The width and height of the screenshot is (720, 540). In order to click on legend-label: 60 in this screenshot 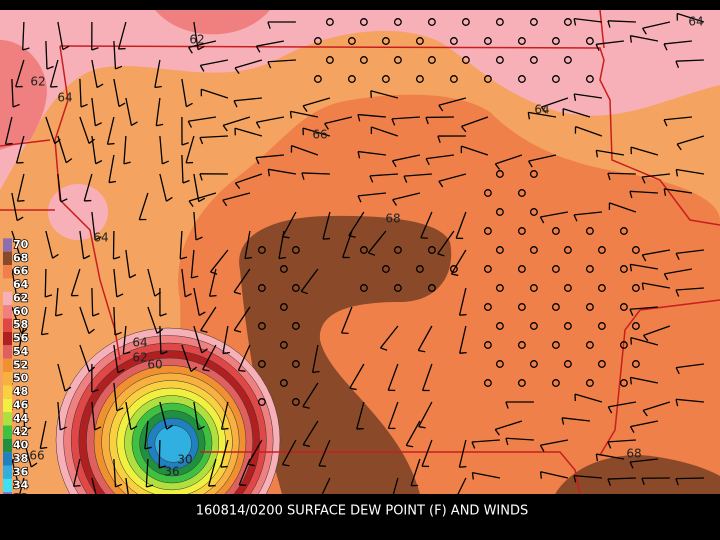, I will do `click(21, 311)`.